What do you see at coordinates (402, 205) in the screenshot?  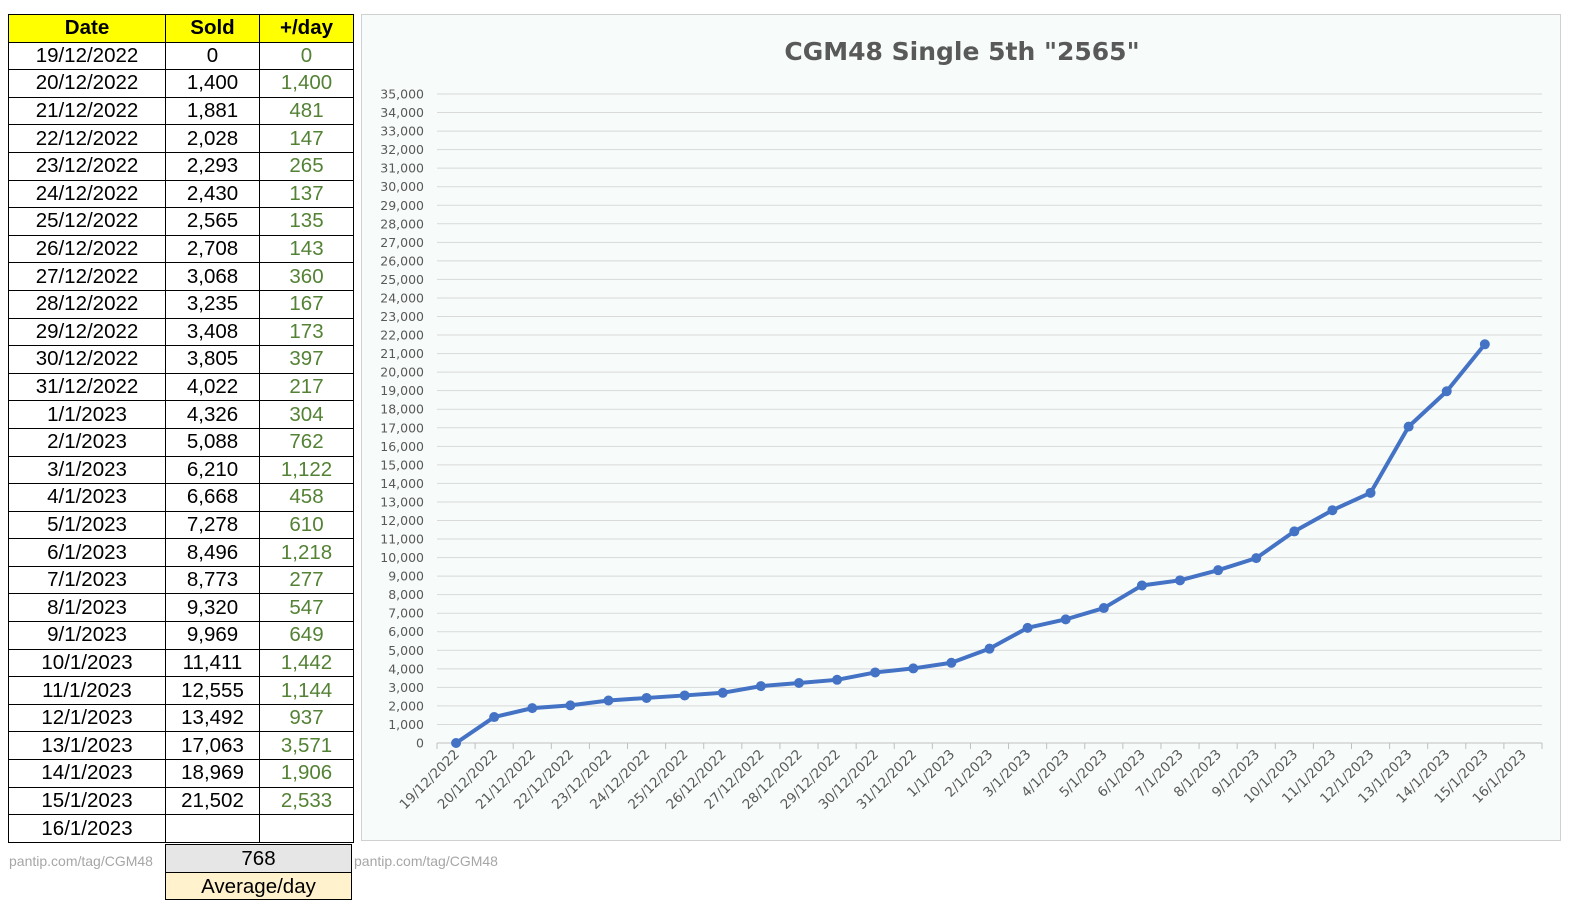 I see `y-tick-label: 29,000` at bounding box center [402, 205].